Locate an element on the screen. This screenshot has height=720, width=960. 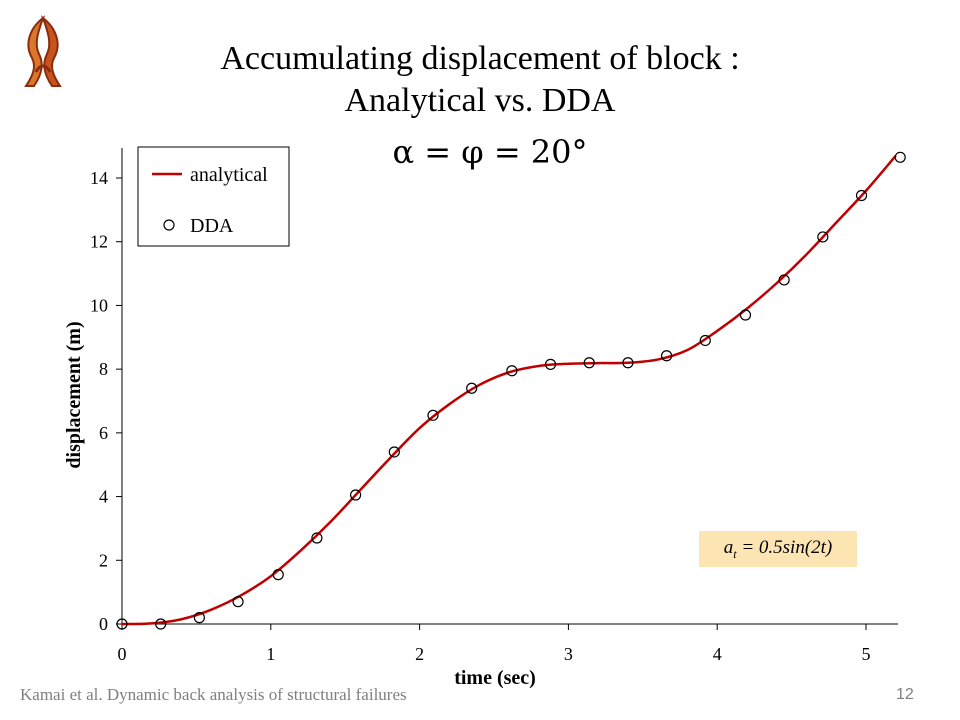
legend is located at coordinates (213, 196).